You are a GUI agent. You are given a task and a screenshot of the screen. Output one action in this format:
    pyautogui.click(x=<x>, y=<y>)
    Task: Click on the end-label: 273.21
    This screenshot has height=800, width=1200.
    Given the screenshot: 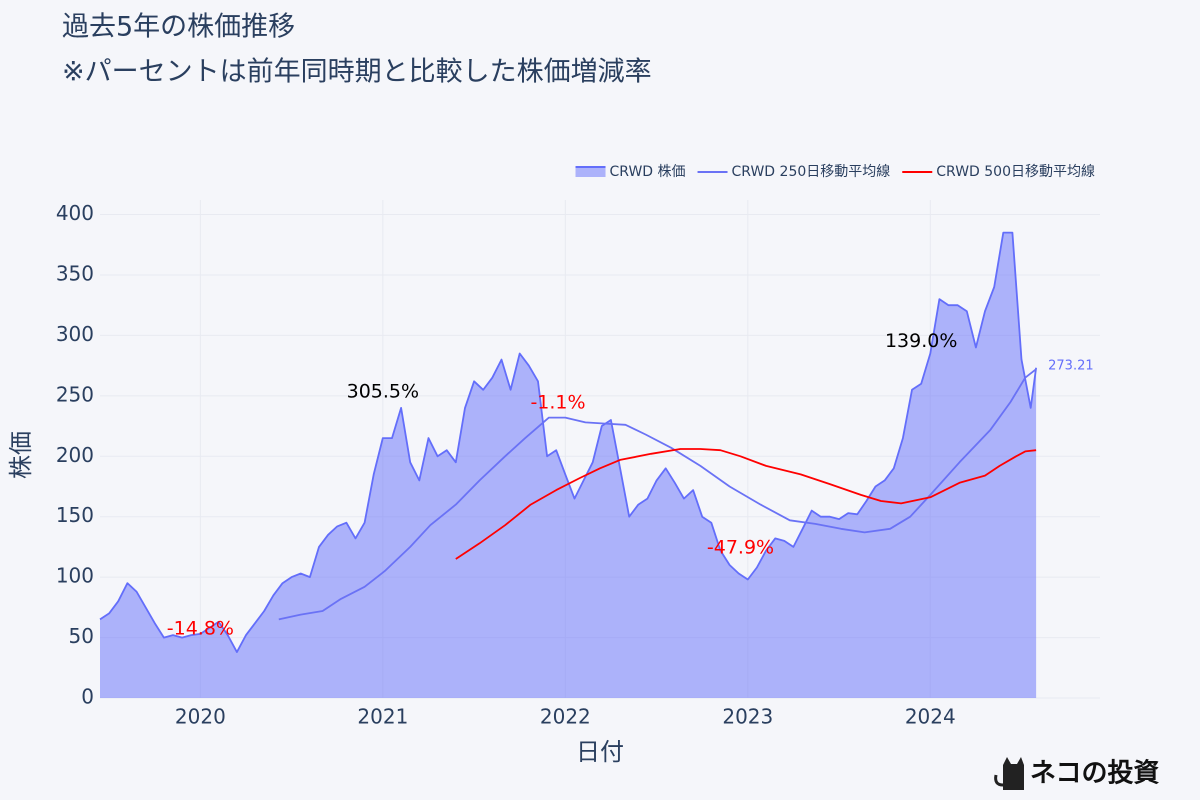 What is the action you would take?
    pyautogui.click(x=1071, y=365)
    